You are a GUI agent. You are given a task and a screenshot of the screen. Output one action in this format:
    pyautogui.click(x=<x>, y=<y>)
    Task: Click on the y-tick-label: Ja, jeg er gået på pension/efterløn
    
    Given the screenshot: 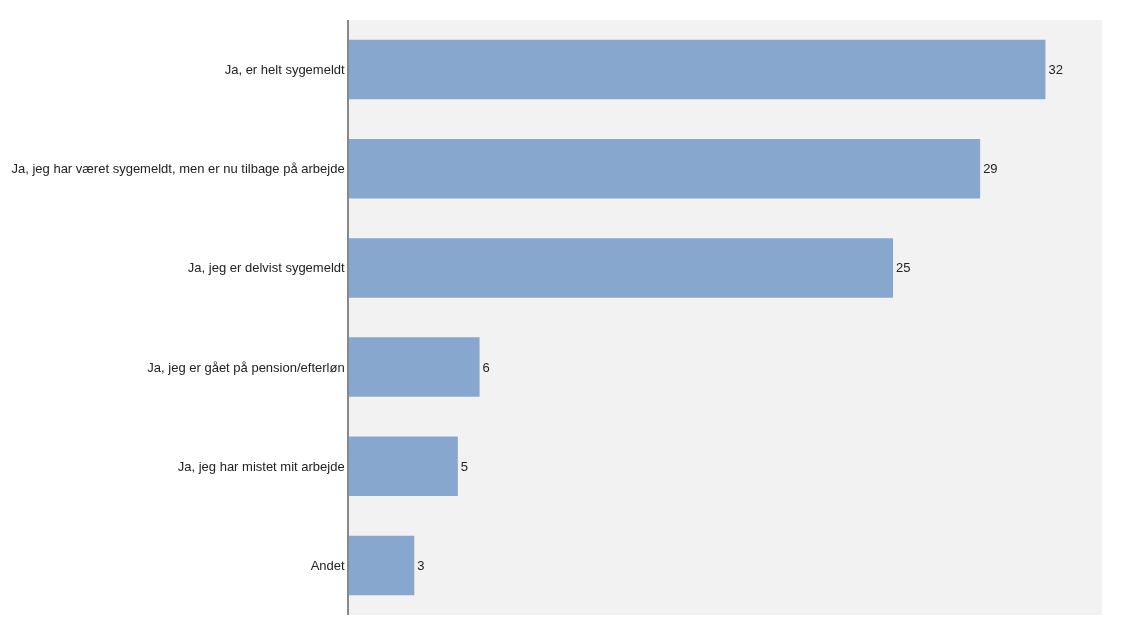 What is the action you would take?
    pyautogui.click(x=246, y=367)
    